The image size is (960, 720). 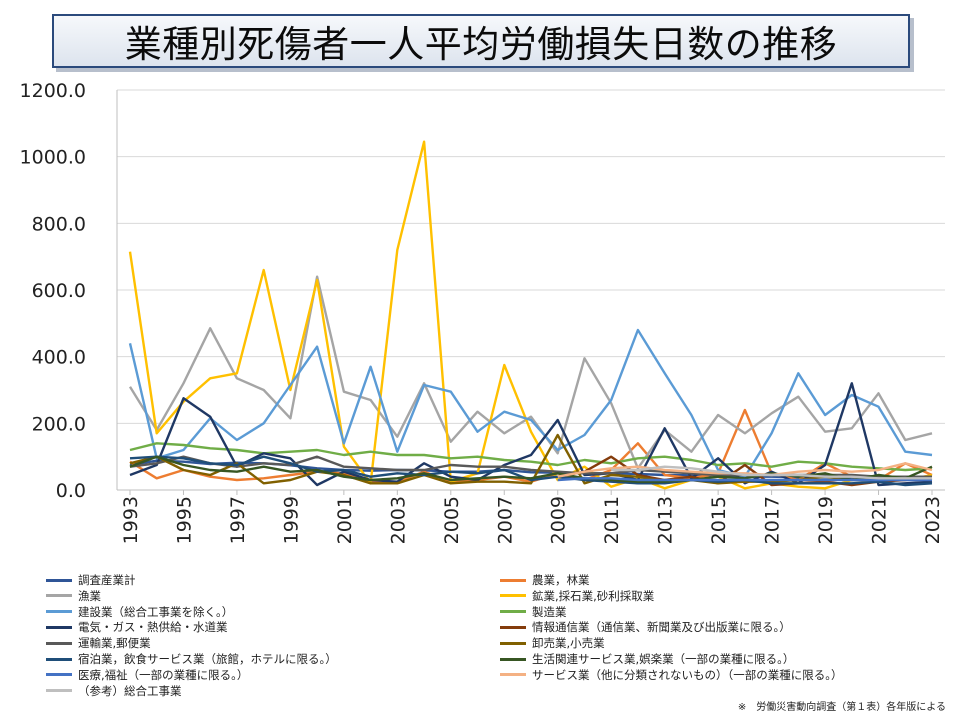 I want to click on legend-label: 宿泊業，飲食サービス業（旅館，ホテルに限る。）, so click(x=207, y=659).